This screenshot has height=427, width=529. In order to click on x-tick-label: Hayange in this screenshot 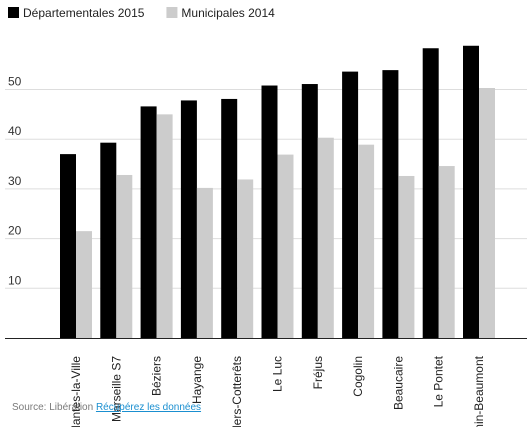, I will do `click(197, 380)`.